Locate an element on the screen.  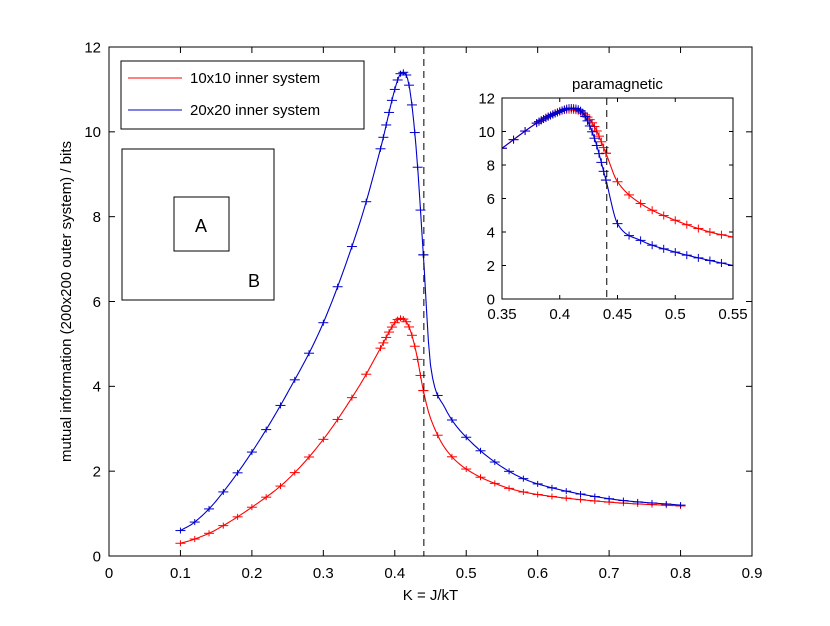
system-diagram: A B is located at coordinates (198, 224).